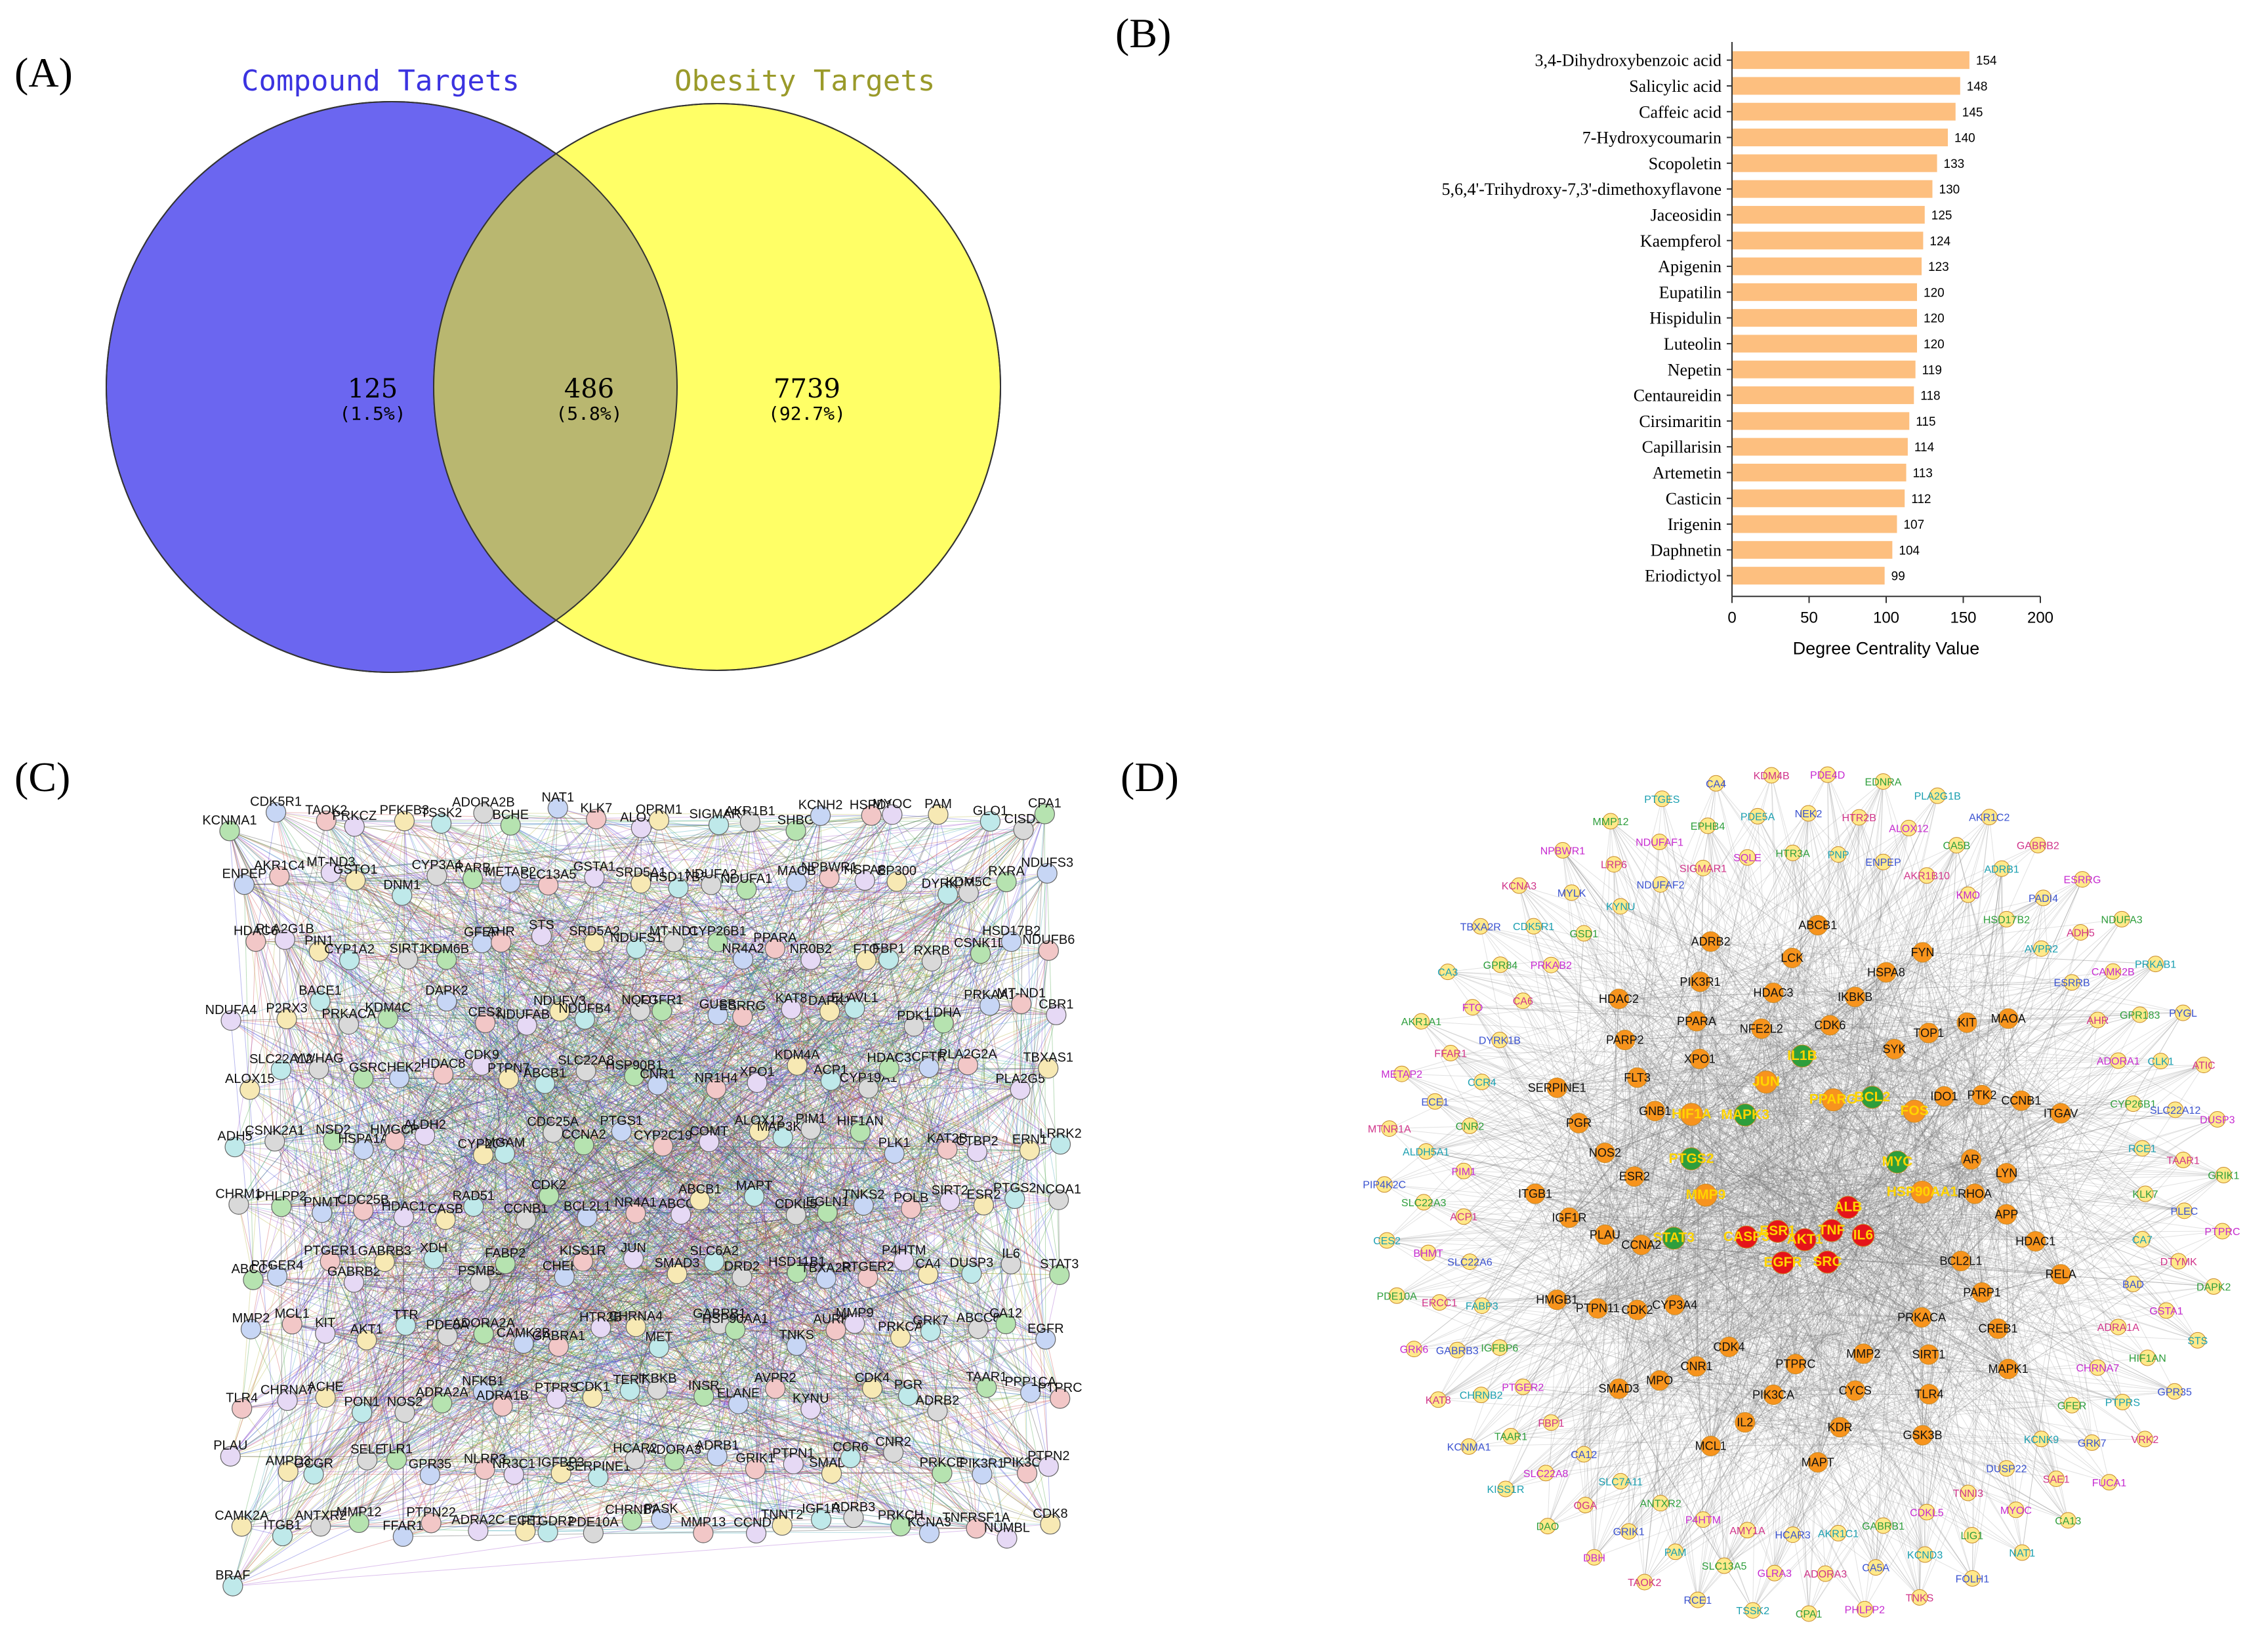 The width and height of the screenshot is (2268, 1649). I want to click on network-c-node-label: HSPA8, so click(865, 870).